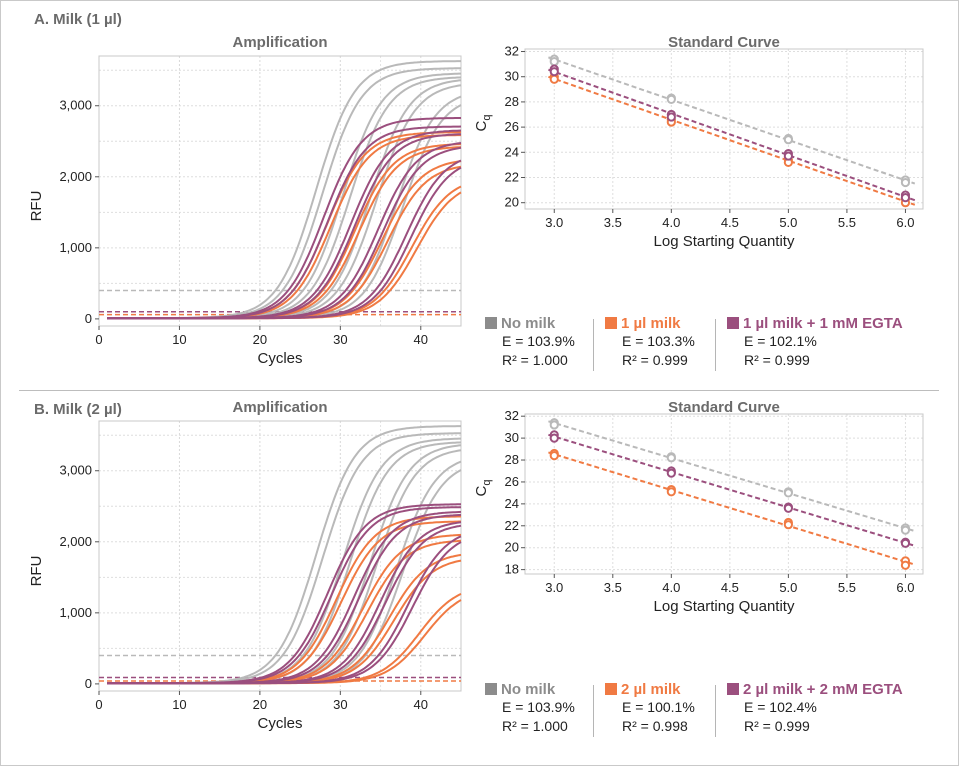 The image size is (959, 766). What do you see at coordinates (732, 476) in the screenshot?
I see `fit-line-no-milk` at bounding box center [732, 476].